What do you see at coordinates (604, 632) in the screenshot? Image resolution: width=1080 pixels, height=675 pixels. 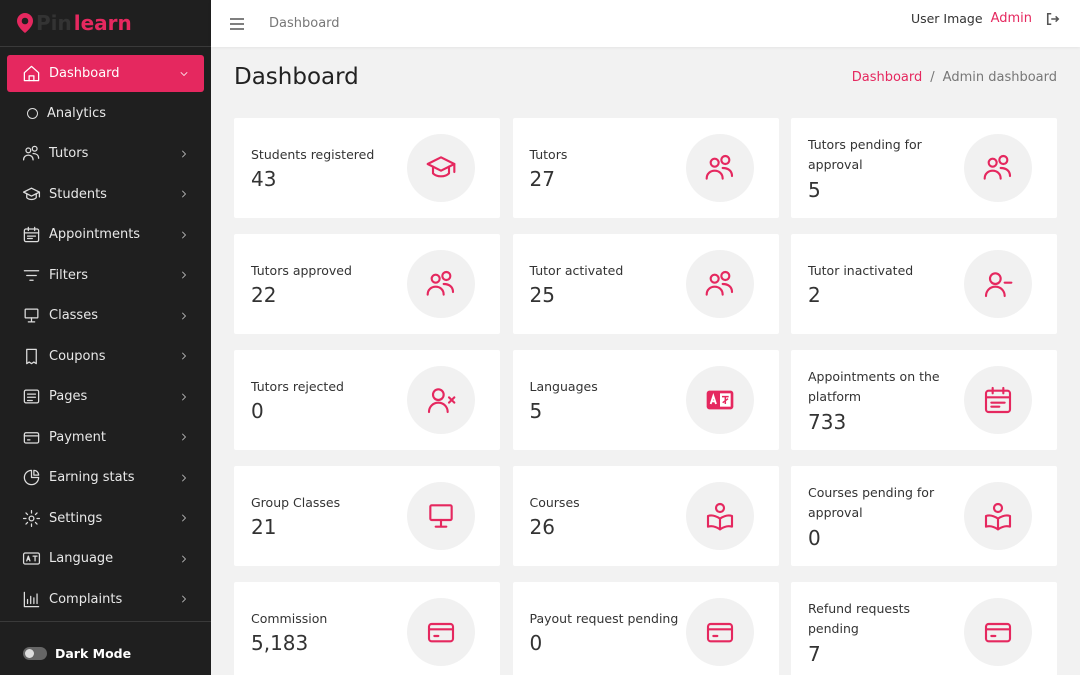 I see `stat-text: Payout request pending 0` at bounding box center [604, 632].